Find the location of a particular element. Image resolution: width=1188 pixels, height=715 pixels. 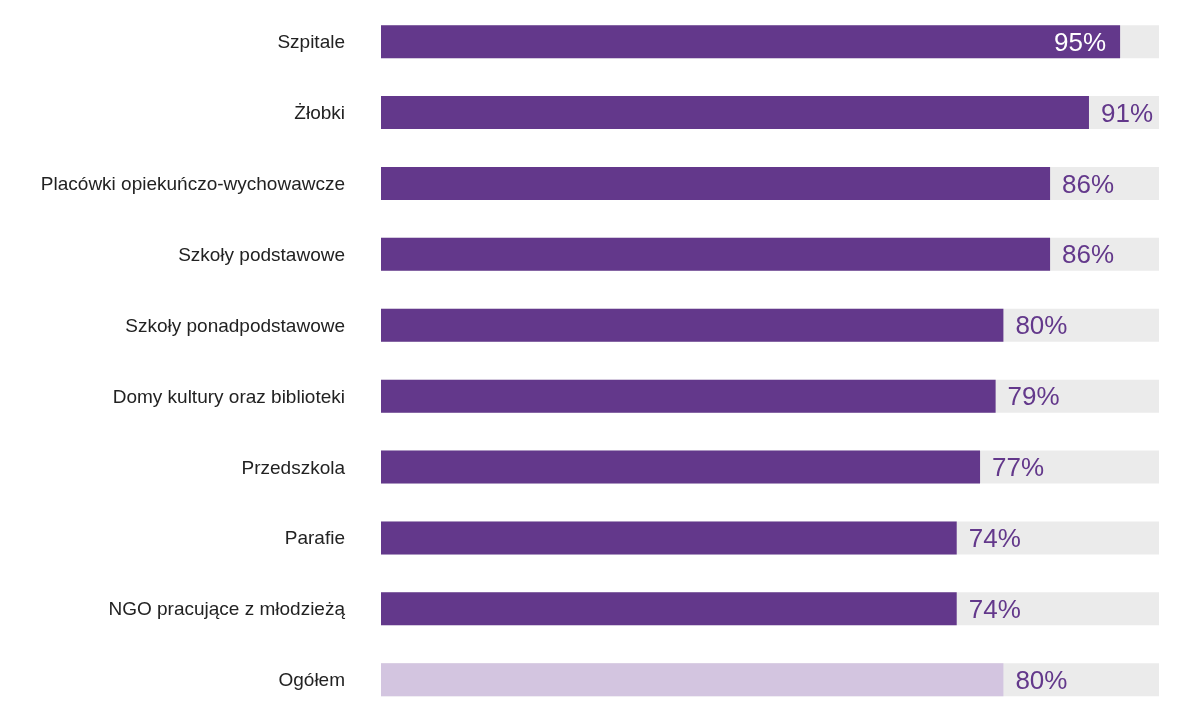

y-tick-label: Szpitale is located at coordinates (311, 42).